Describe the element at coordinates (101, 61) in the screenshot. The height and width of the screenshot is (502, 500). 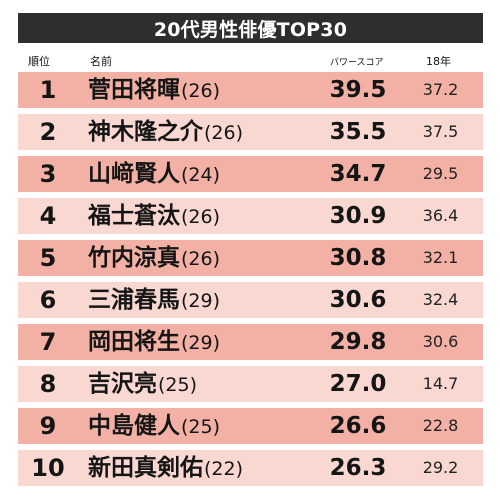
I see `column-header-name: 名前` at that location.